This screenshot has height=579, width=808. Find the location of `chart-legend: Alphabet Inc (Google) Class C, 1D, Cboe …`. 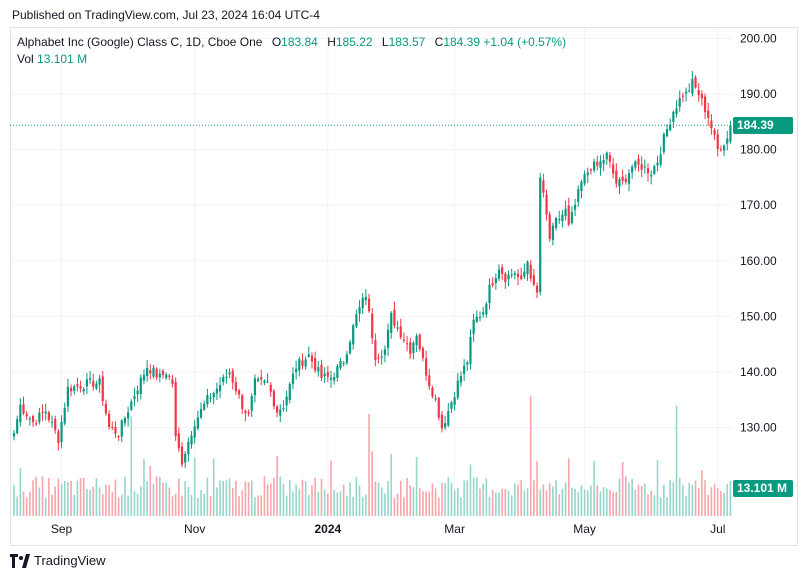

chart-legend: Alphabet Inc (Google) Class C, 1D, Cboe … is located at coordinates (291, 42).